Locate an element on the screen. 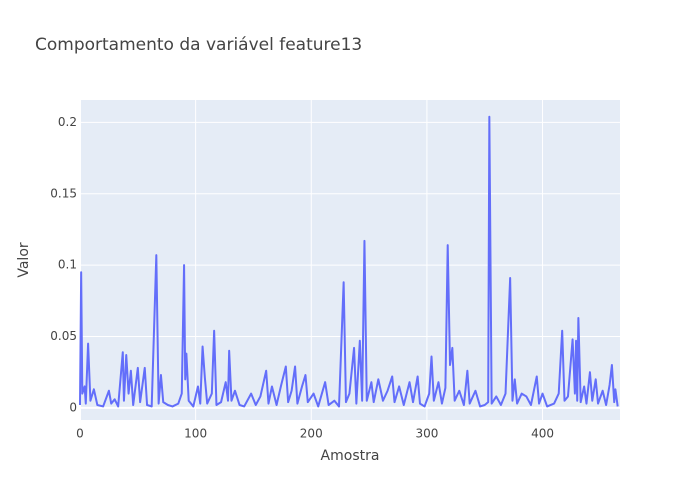 This screenshot has width=700, height=500. y-tick-label: 0.15 is located at coordinates (63, 193).